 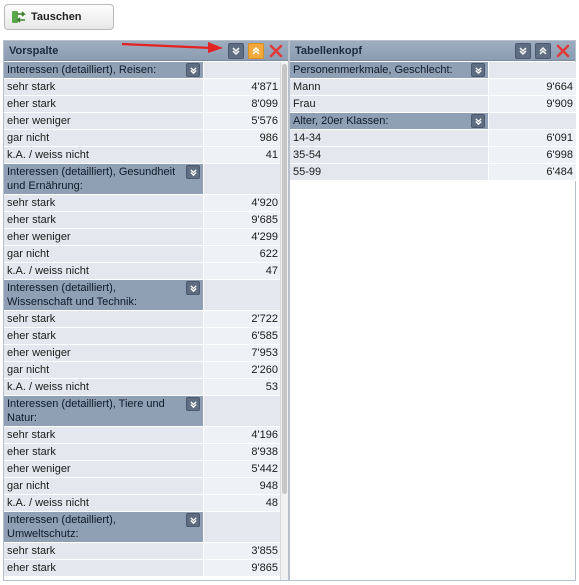 I want to click on table-row: sehr stark 4'920, so click(x=142, y=203).